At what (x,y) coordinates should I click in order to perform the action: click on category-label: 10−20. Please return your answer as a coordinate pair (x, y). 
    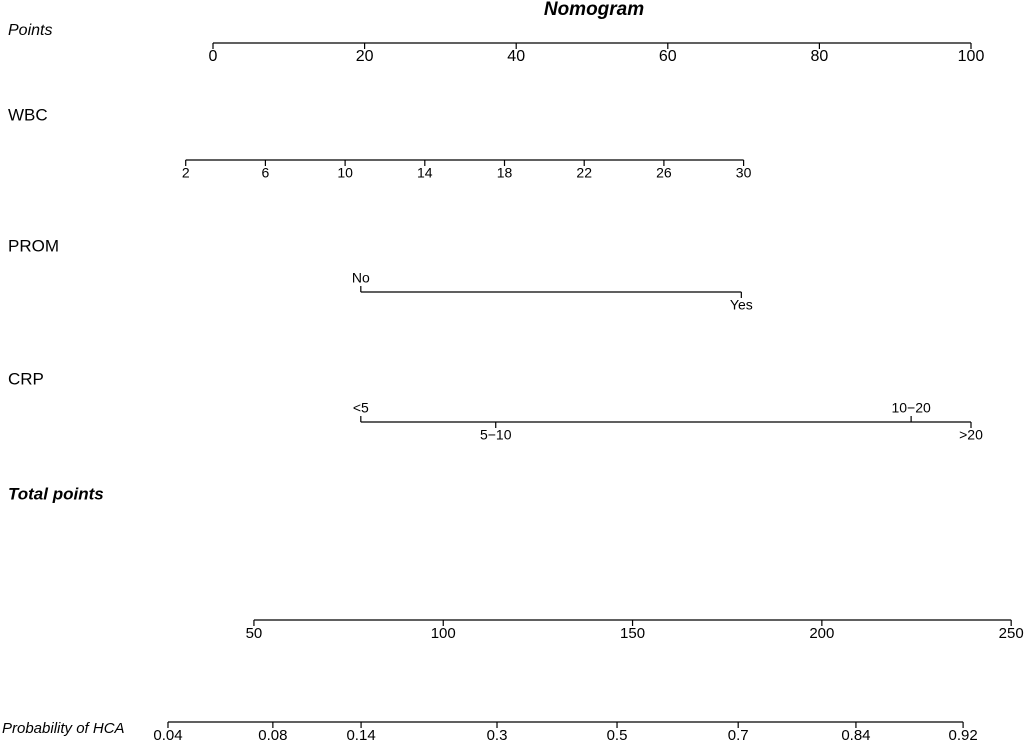
    Looking at the image, I should click on (911, 408).